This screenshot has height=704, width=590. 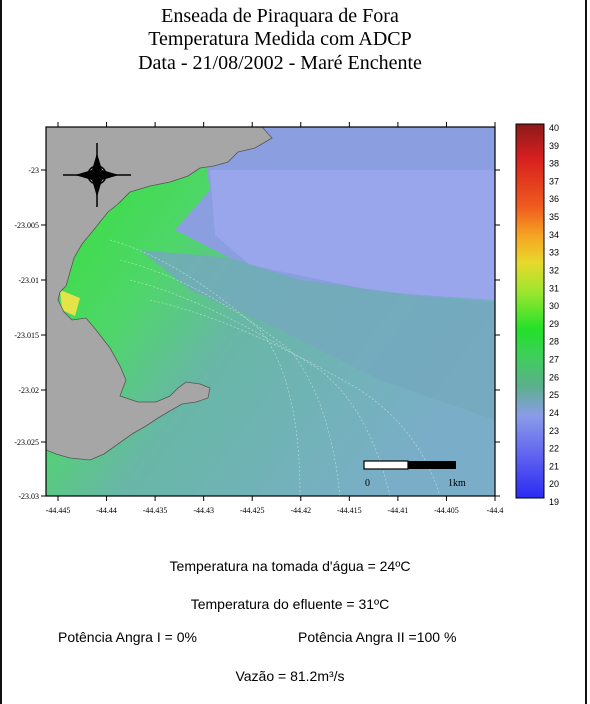 I want to click on left-frame-border, so click(x=1, y=352).